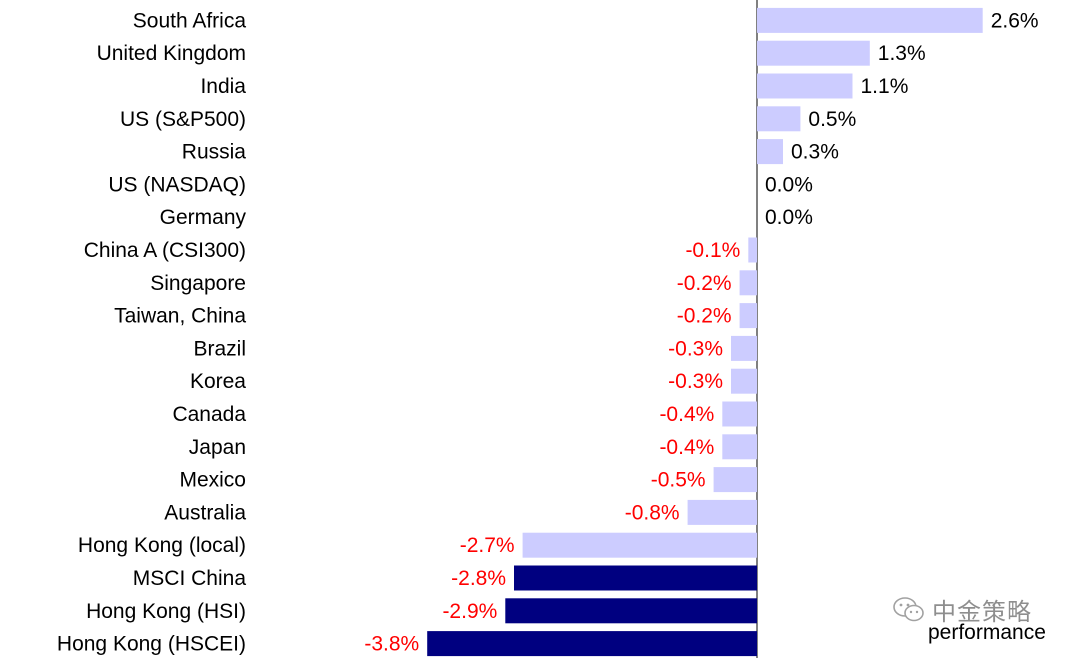  I want to click on watermark: 中金策略, so click(962, 609).